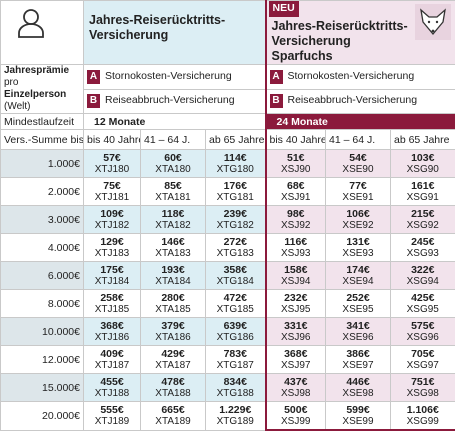  What do you see at coordinates (296, 248) in the screenshot?
I see `price-cell: 116€XSJ93` at bounding box center [296, 248].